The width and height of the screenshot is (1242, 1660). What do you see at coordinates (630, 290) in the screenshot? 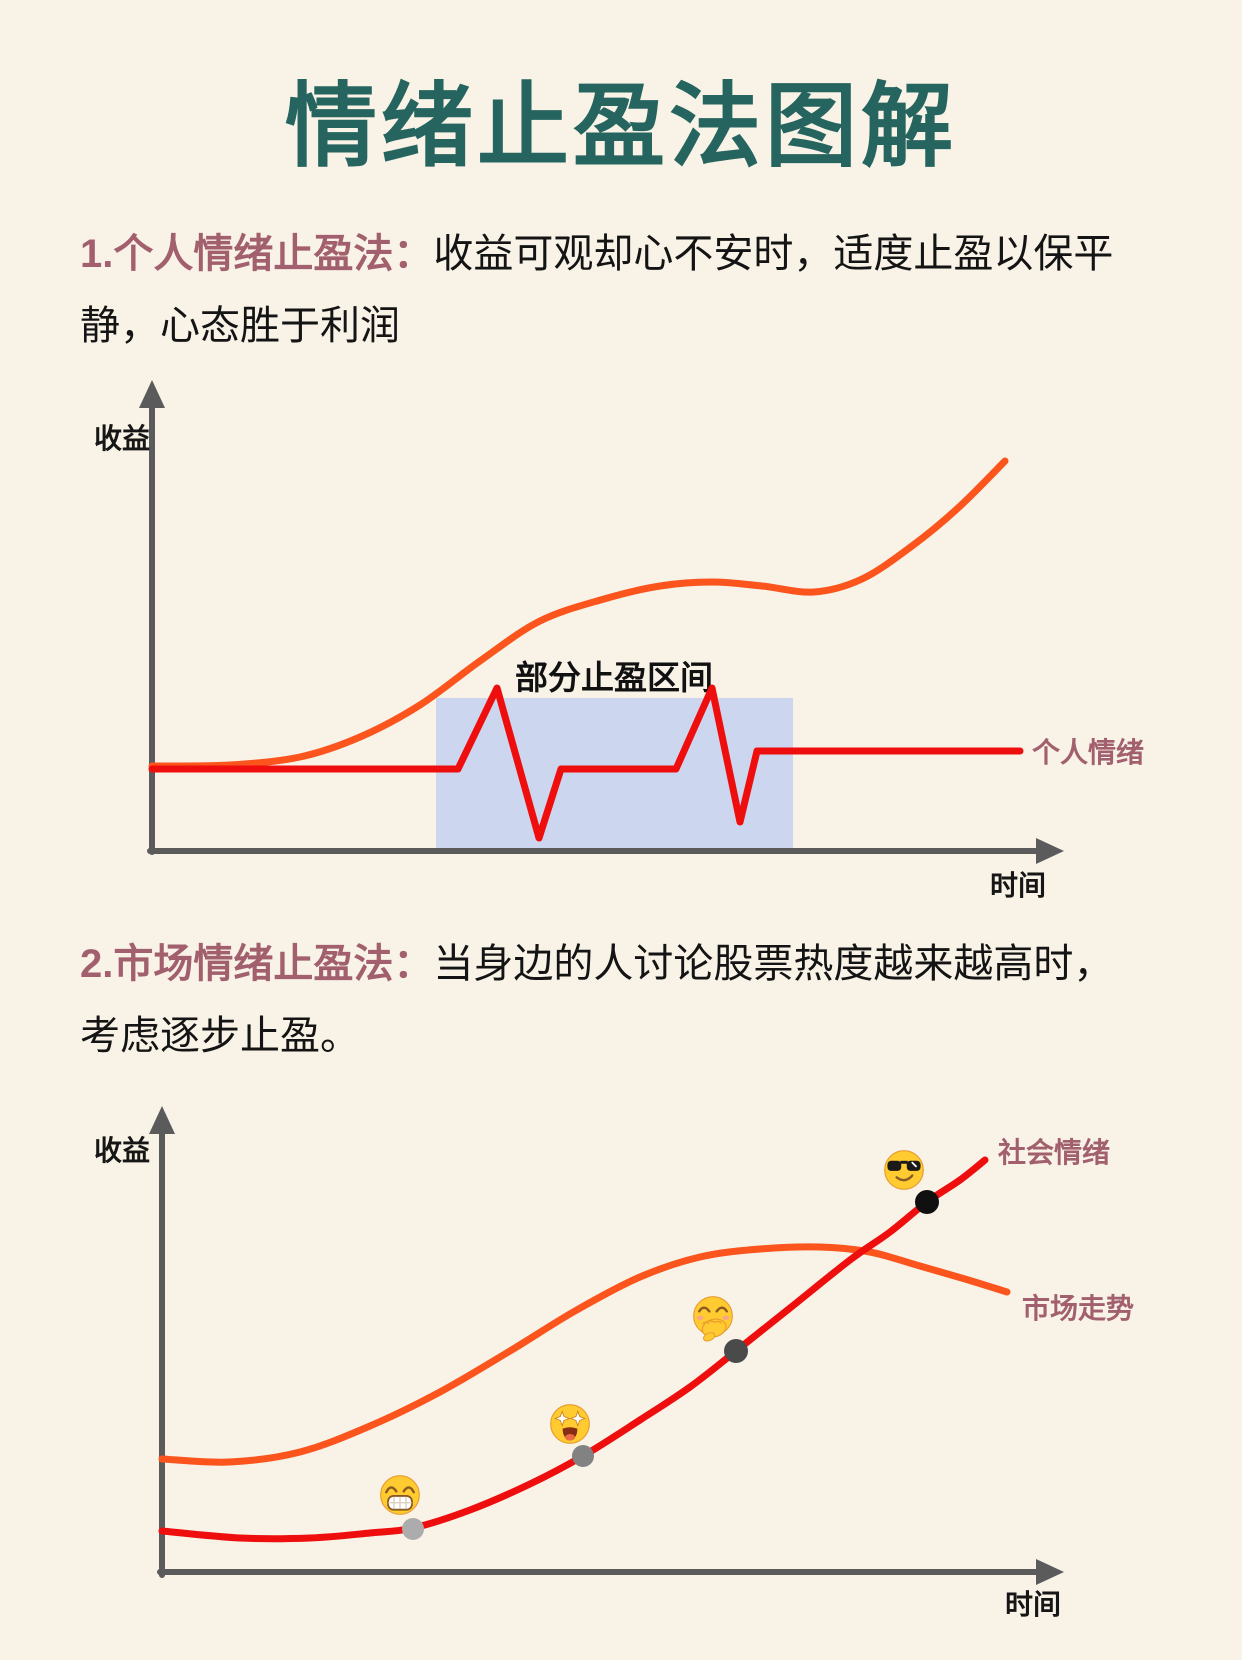
I see `section-1-text: 1.个人情绪止盈法：收益可观却心不安时，适度止盈以保平 静，心态胜于利润` at bounding box center [630, 290].